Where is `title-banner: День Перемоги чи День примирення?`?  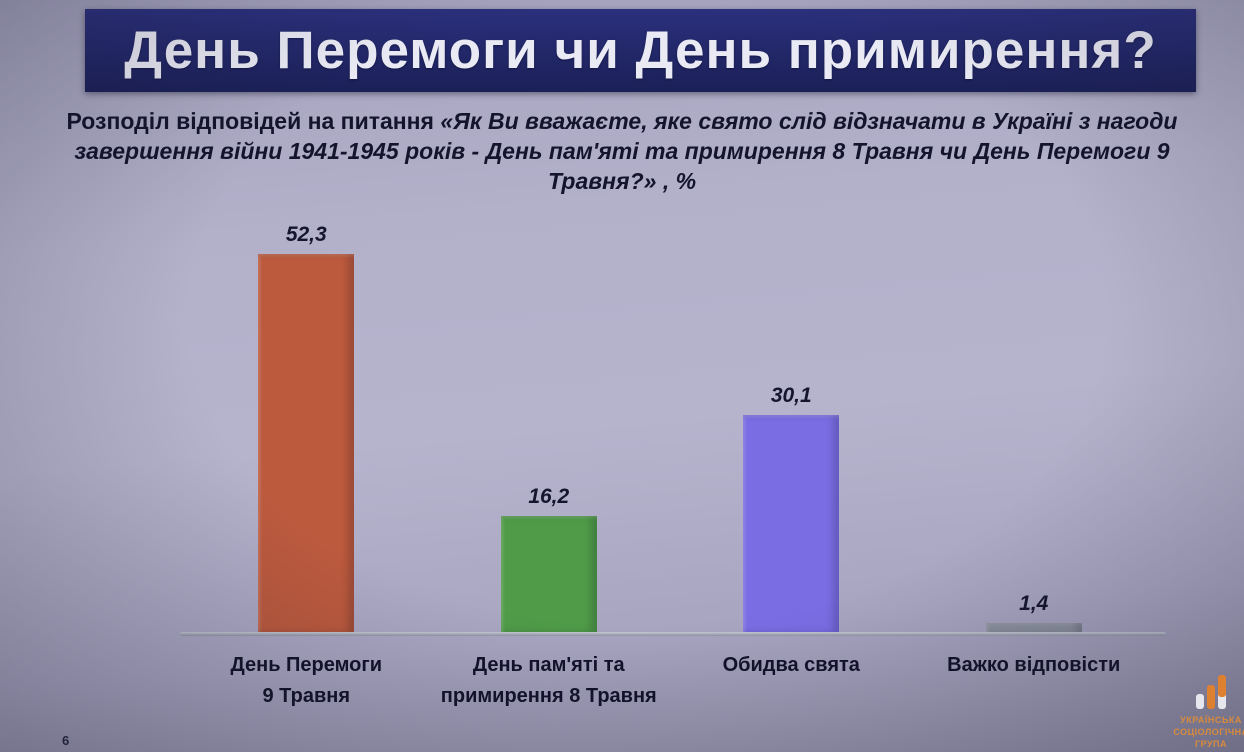 title-banner: День Перемоги чи День примирення? is located at coordinates (640, 50).